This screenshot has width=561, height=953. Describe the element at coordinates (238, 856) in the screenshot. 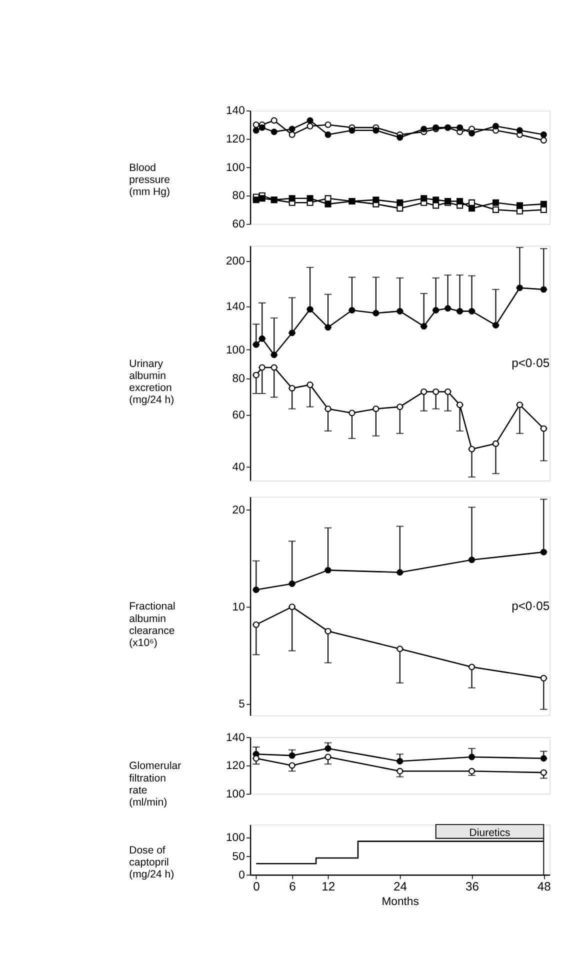

I see `y-tick-label: 50` at that location.